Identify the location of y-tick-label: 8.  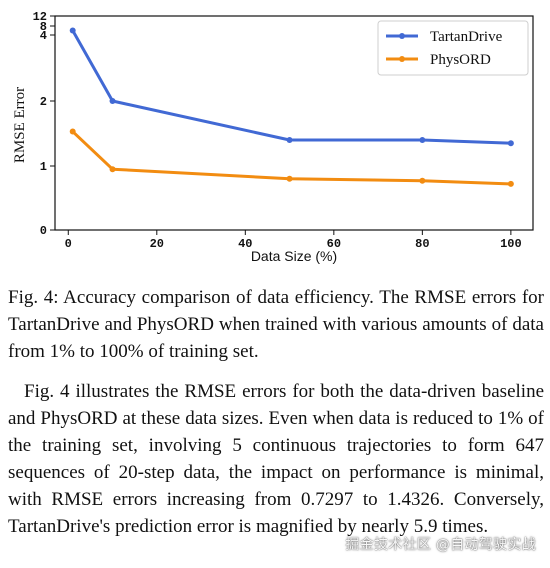
(43, 27).